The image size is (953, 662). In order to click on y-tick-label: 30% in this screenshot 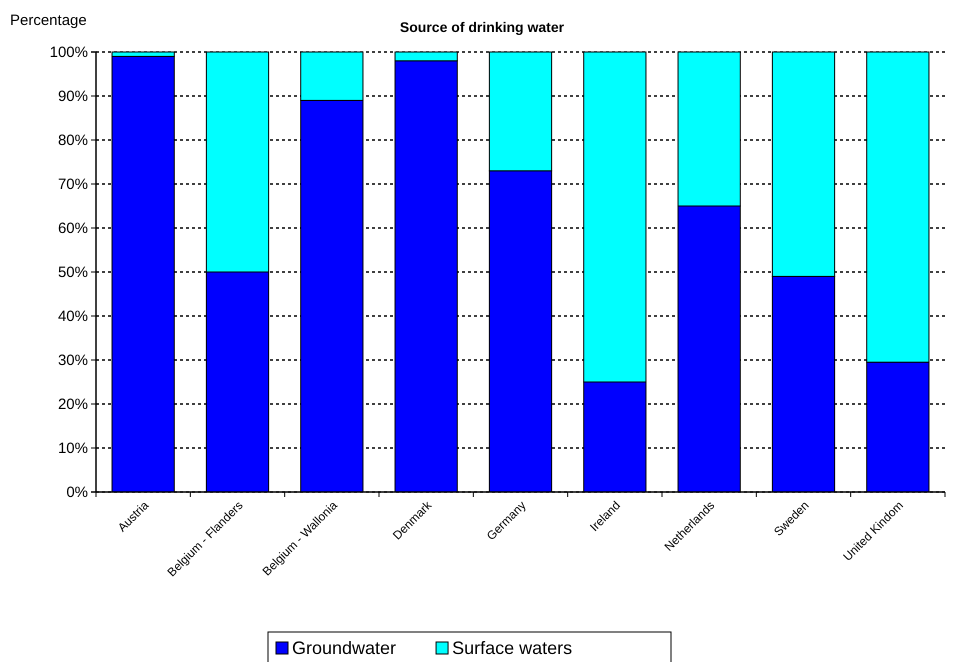, I will do `click(73, 360)`.